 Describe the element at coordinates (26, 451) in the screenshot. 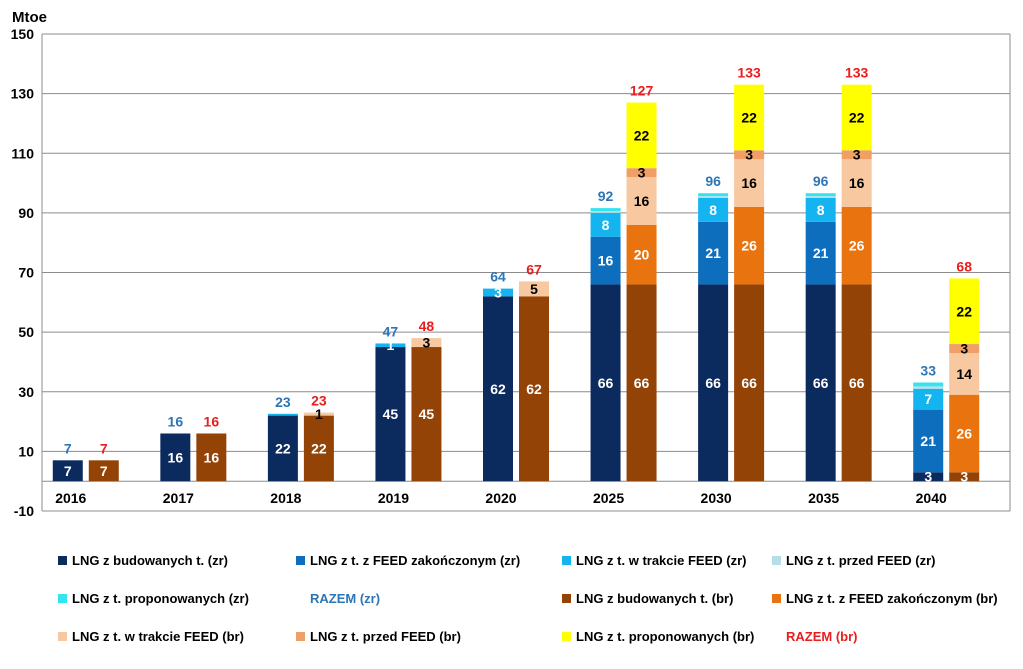

I see `y-tick-label: 10` at that location.